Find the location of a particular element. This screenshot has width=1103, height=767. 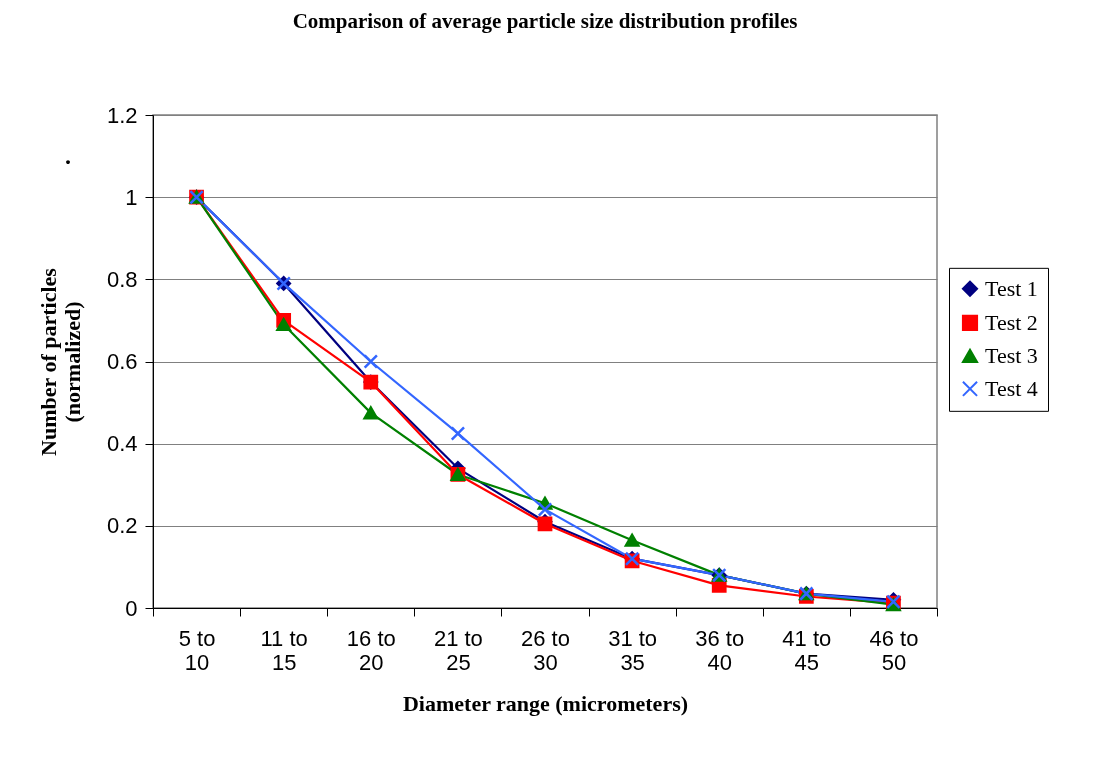

y-tick-label: 0.8 is located at coordinates (122, 279).